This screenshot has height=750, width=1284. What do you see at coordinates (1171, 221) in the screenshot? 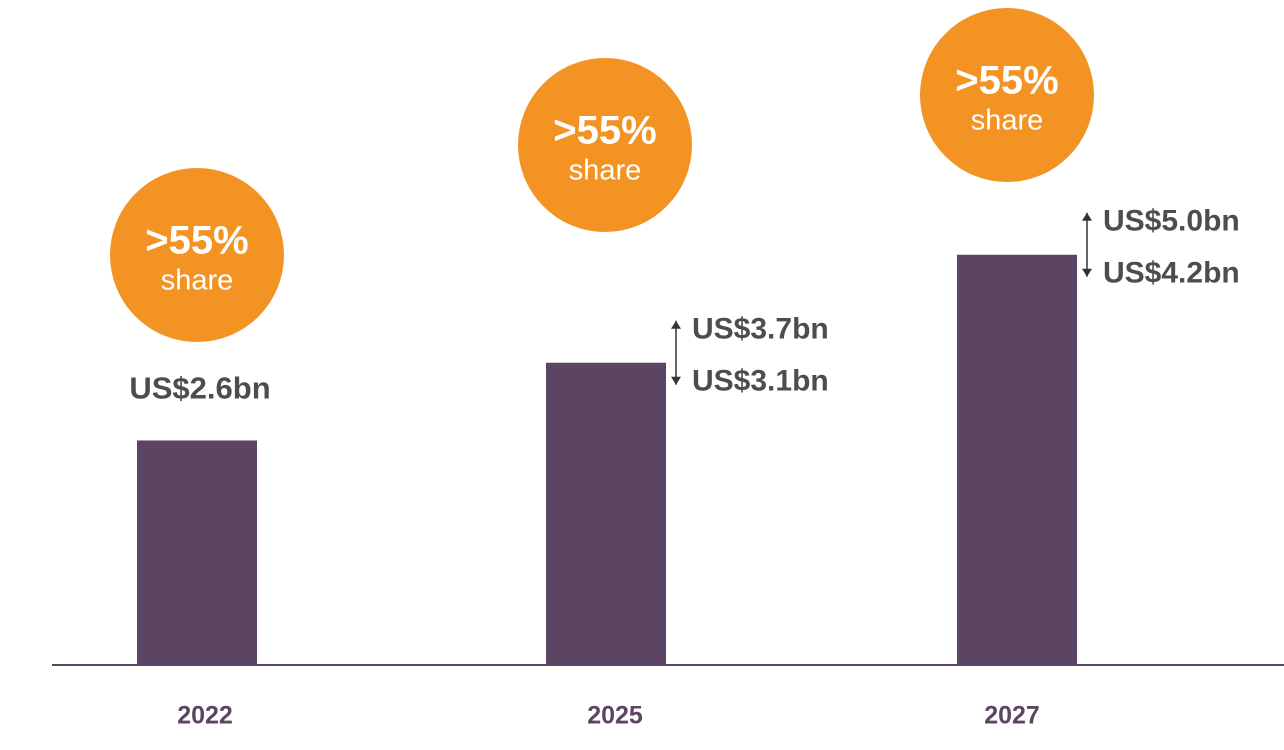
I see `range-high-label: US$5.0bn` at bounding box center [1171, 221].